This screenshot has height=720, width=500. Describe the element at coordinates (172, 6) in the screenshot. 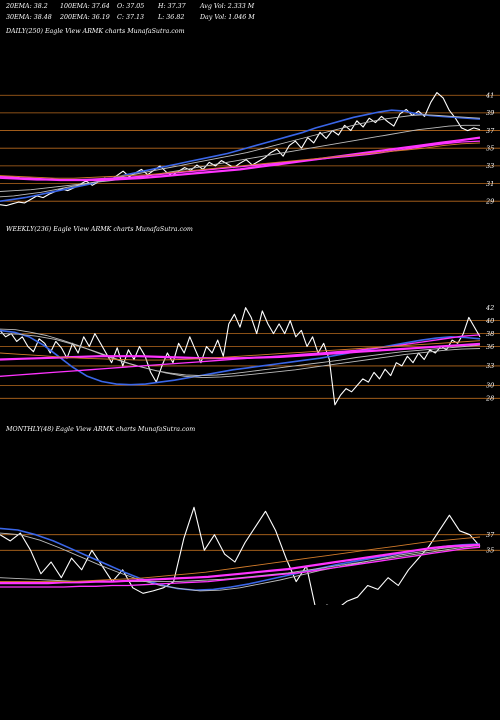

I see `high-readout: H: 37.37` at that location.